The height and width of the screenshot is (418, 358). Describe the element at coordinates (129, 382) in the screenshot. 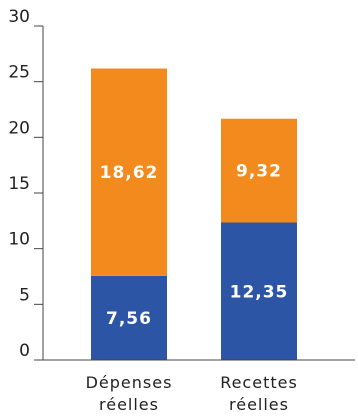

I see `category-label: Dépenses` at that location.